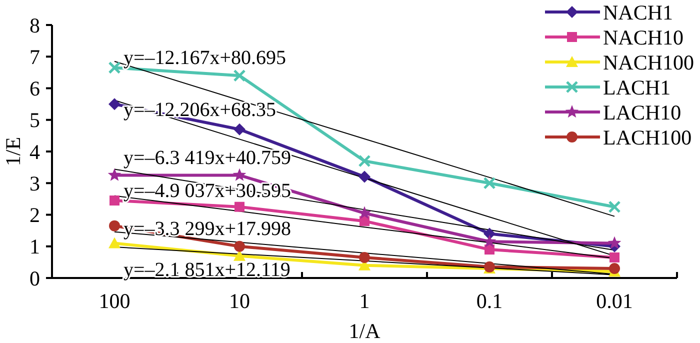  What do you see at coordinates (35, 120) in the screenshot?
I see `y-tick-label: 5` at bounding box center [35, 120].